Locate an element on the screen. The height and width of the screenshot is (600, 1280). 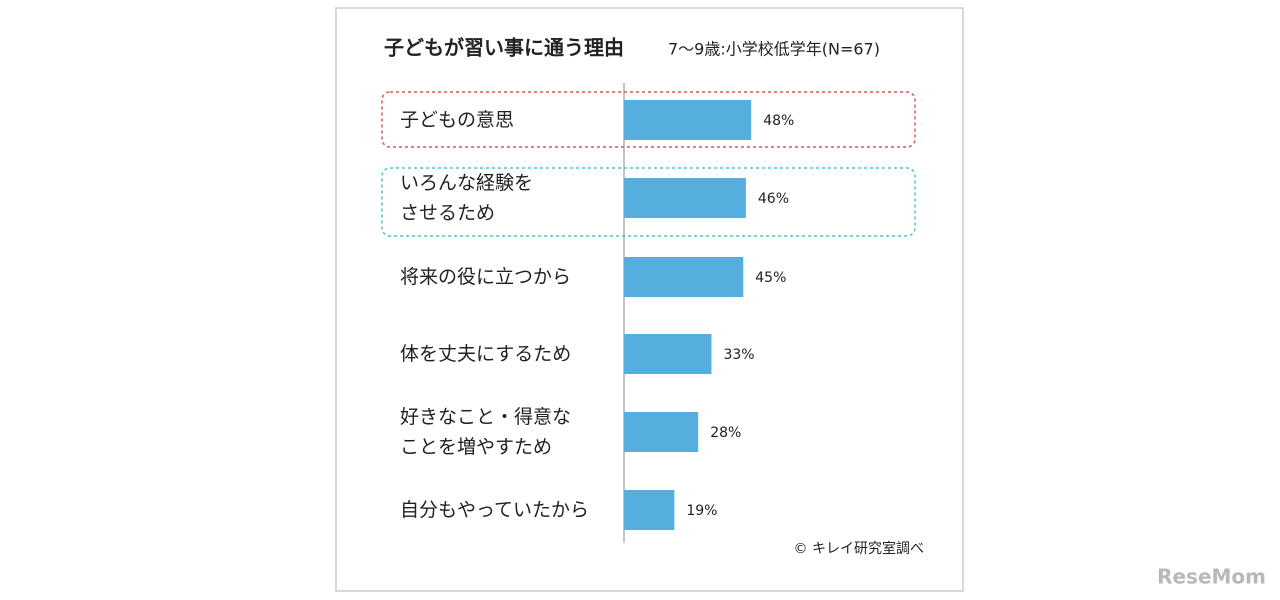
chart-title: 子どもが習い事に通う理由 is located at coordinates (504, 48).